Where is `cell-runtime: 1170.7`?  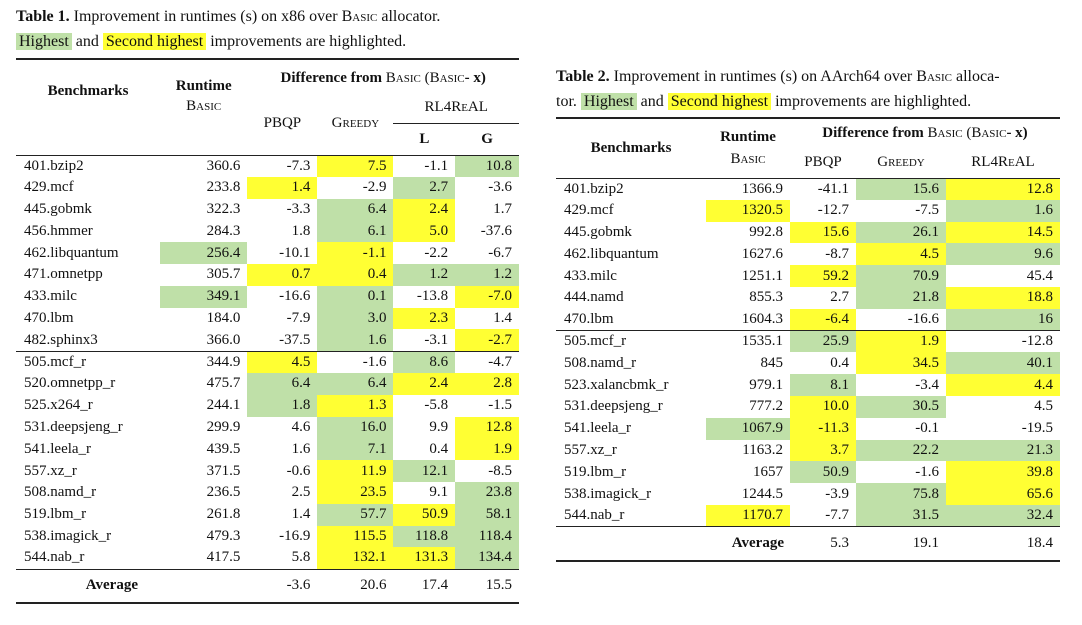 cell-runtime: 1170.7 is located at coordinates (748, 515).